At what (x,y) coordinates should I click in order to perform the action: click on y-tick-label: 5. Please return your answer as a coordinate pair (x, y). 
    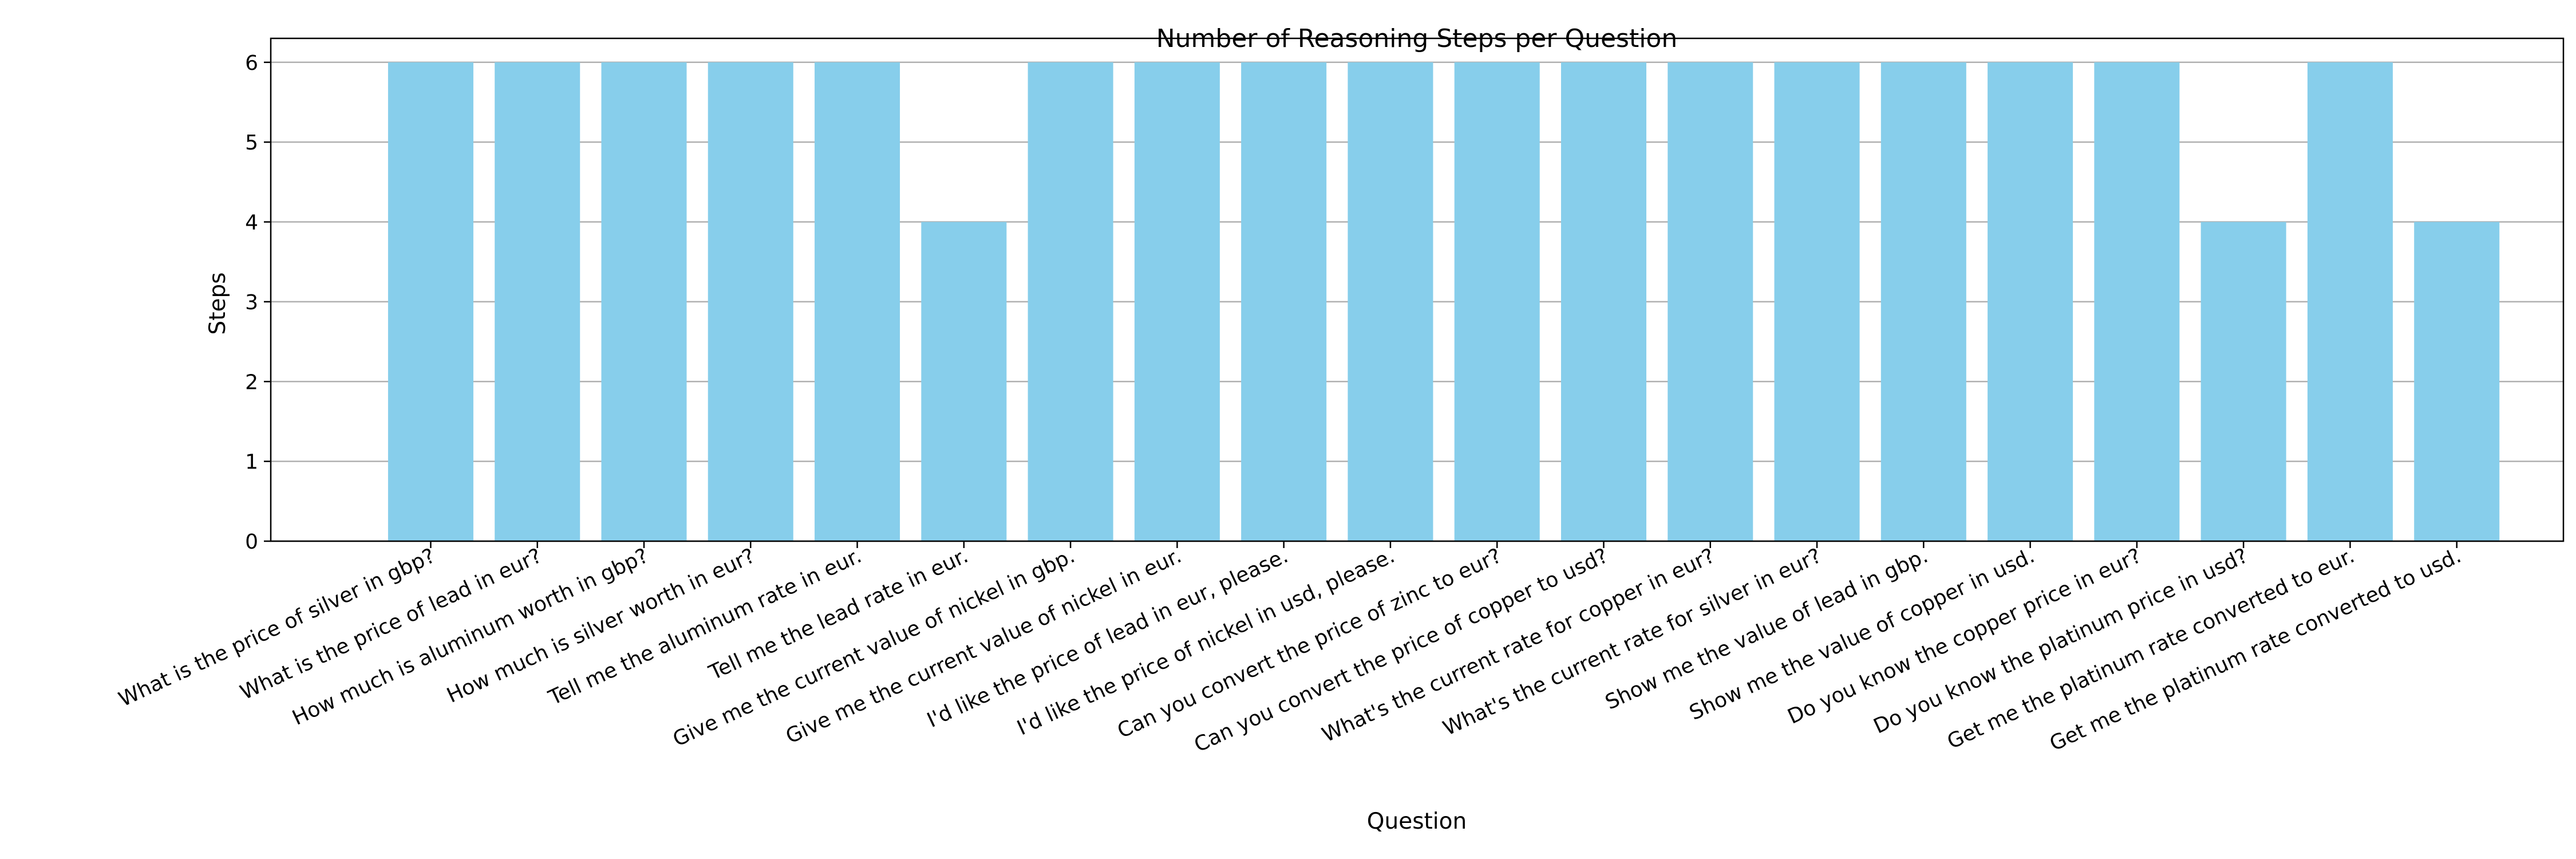
    Looking at the image, I should click on (251, 143).